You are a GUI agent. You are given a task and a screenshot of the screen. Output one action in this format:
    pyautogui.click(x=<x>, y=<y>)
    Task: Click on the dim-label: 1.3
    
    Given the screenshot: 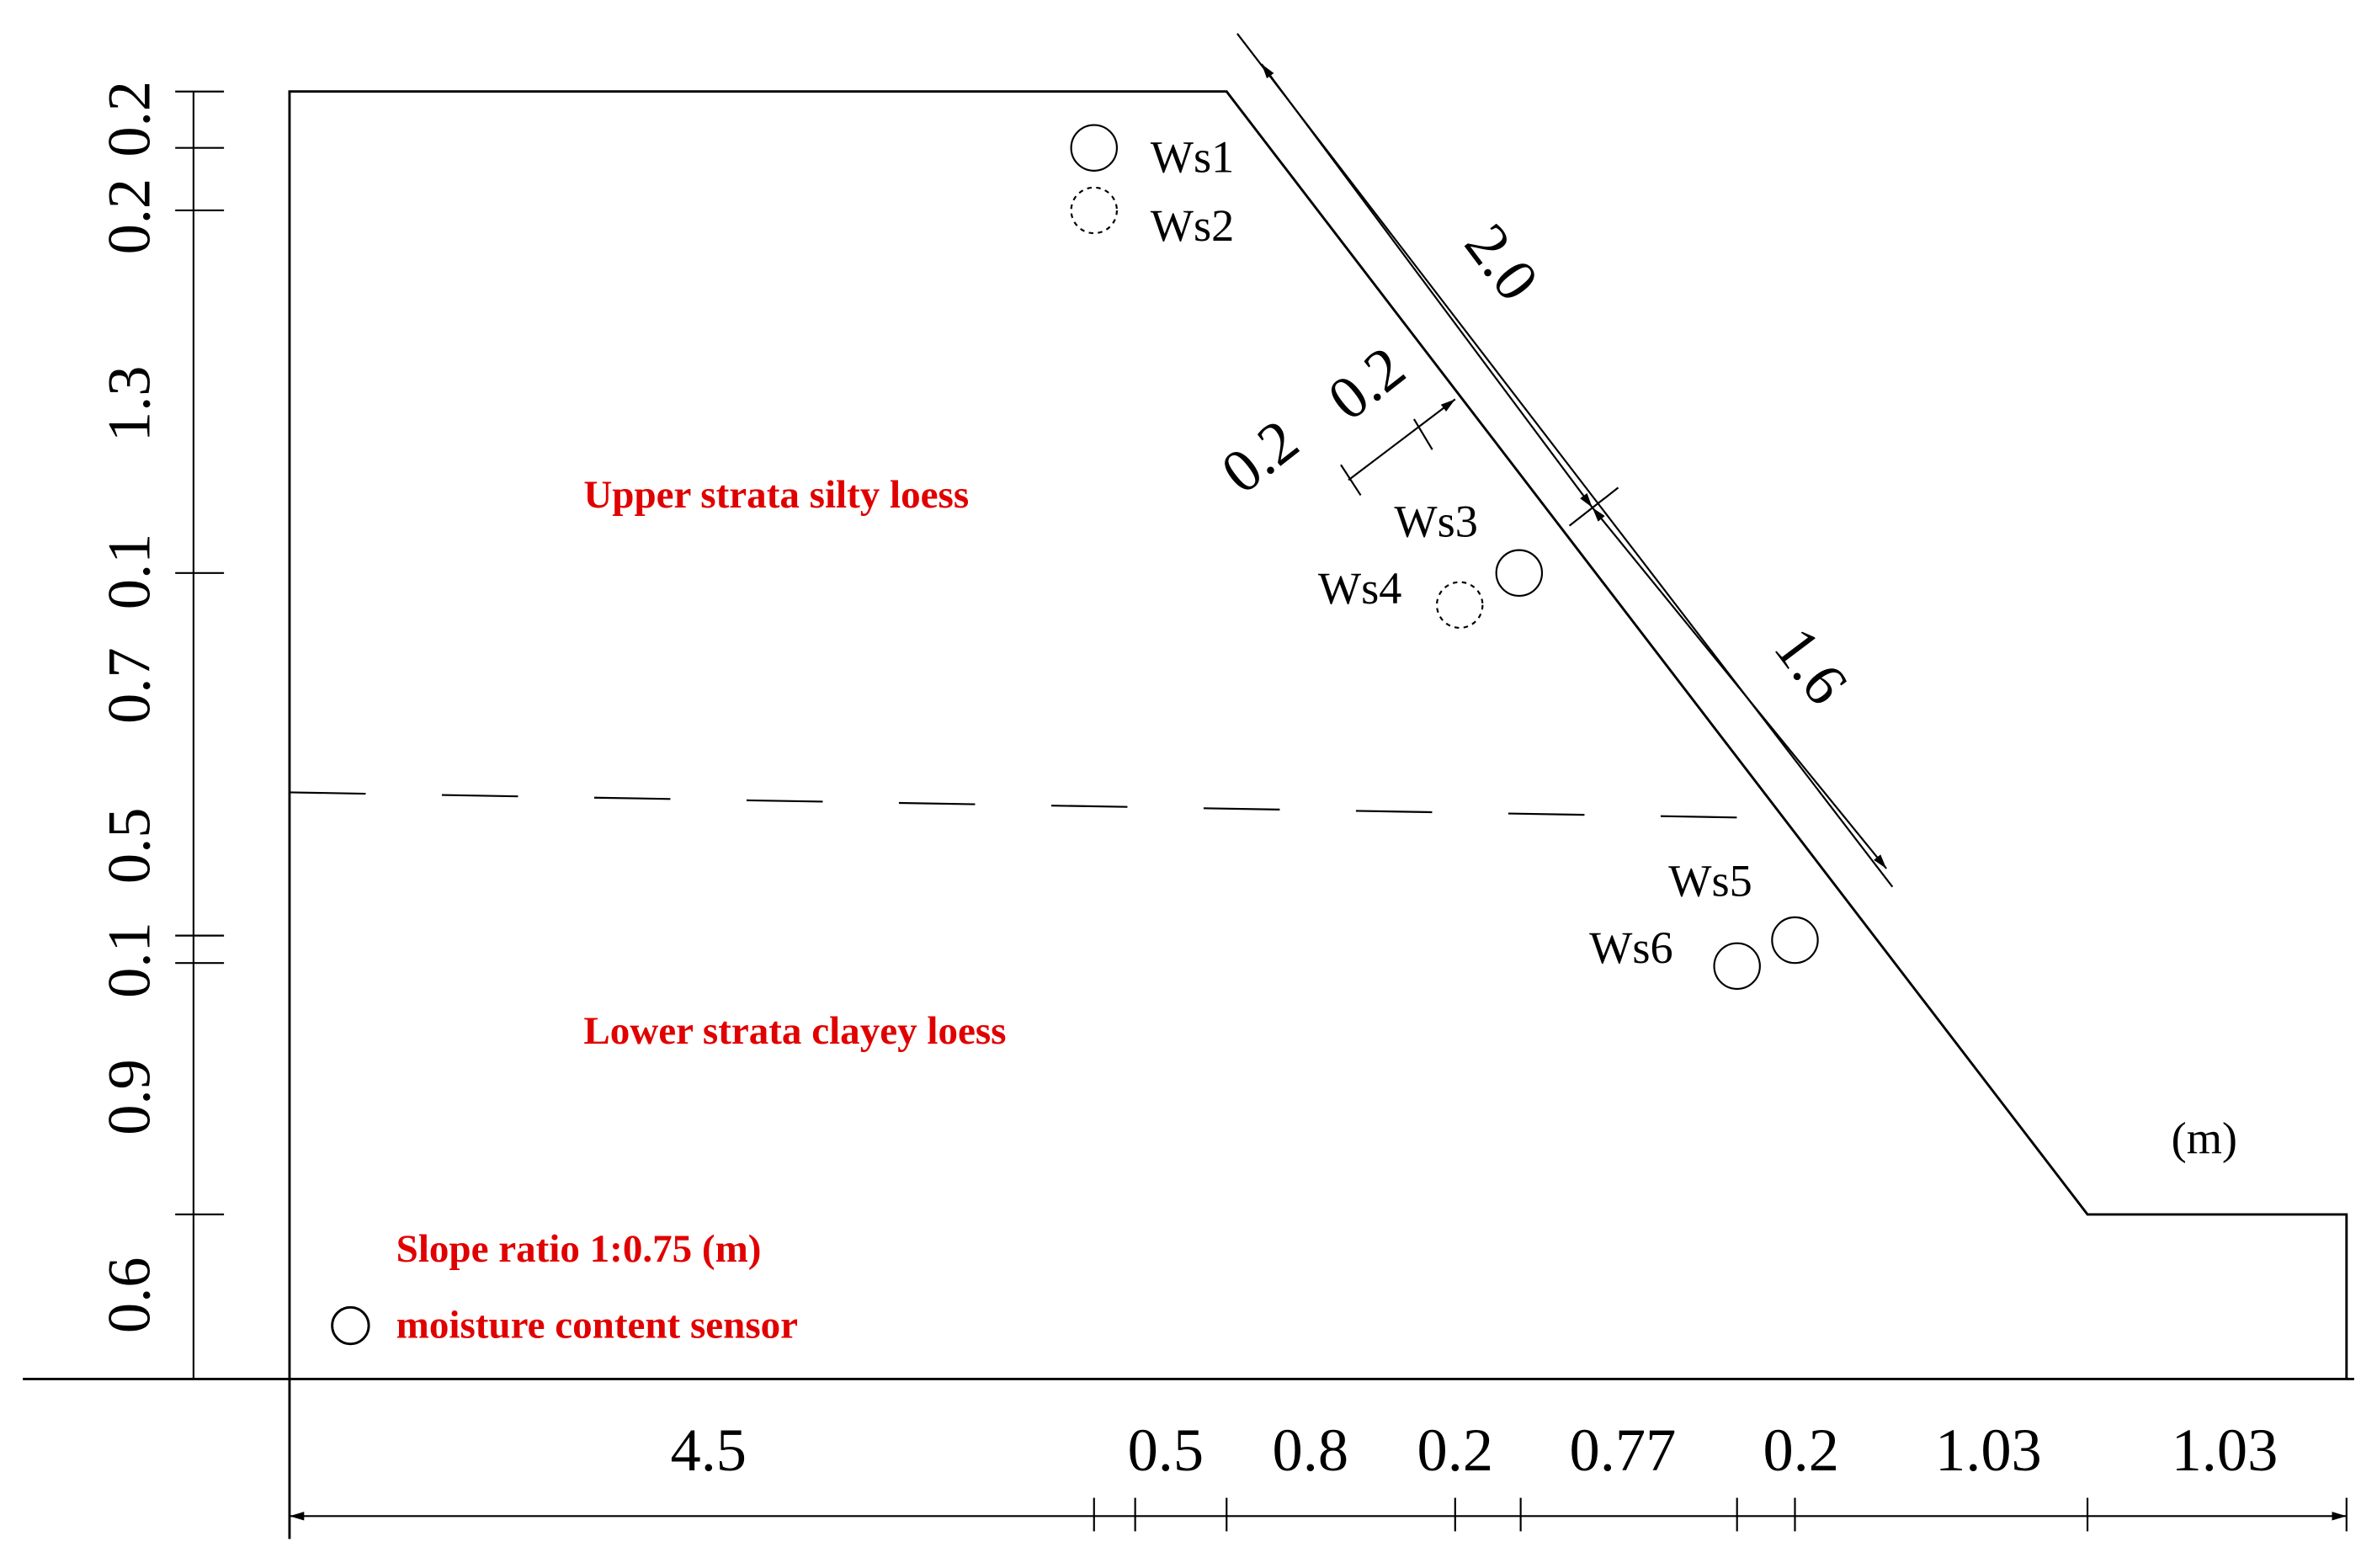 What is the action you would take?
    pyautogui.click(x=128, y=404)
    